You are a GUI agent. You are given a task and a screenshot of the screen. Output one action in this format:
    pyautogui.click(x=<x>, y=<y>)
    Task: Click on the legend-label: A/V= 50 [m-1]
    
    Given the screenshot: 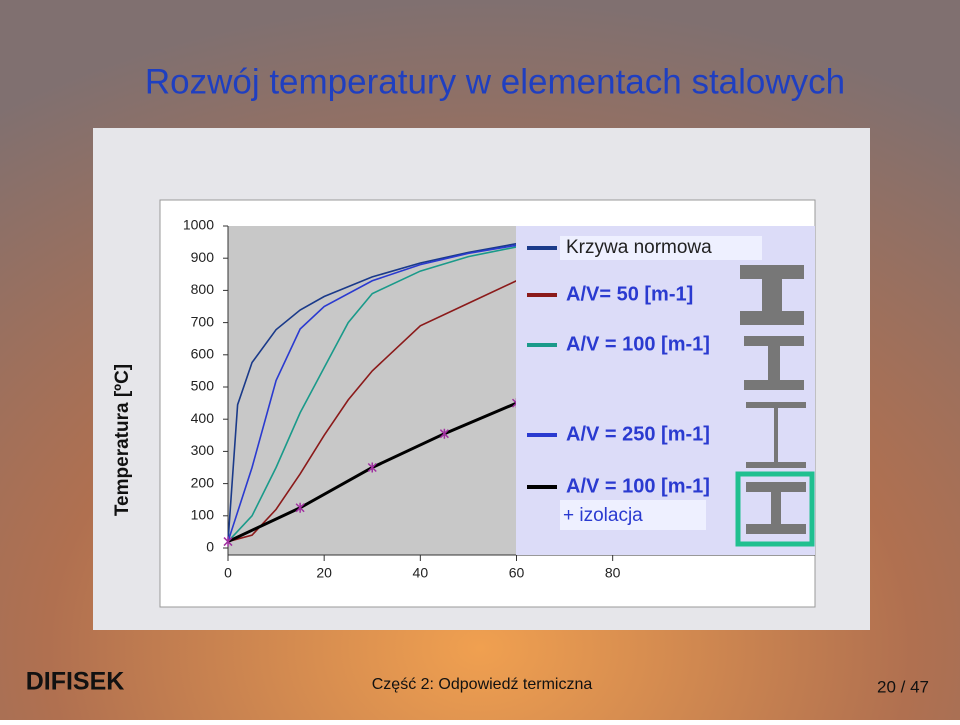 What is the action you would take?
    pyautogui.click(x=629, y=294)
    